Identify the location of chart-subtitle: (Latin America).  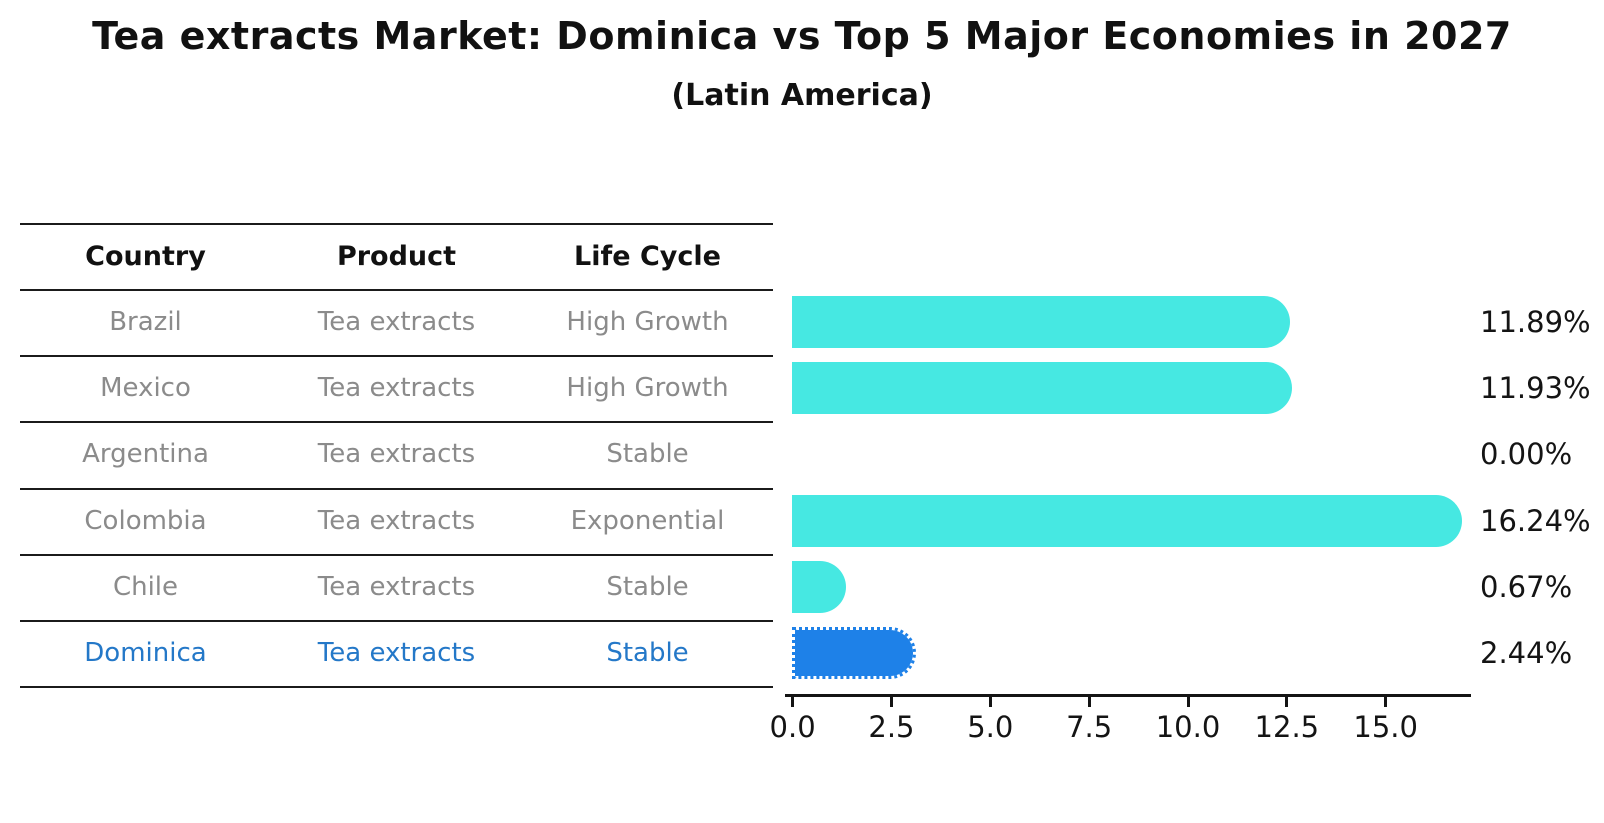
(802, 95).